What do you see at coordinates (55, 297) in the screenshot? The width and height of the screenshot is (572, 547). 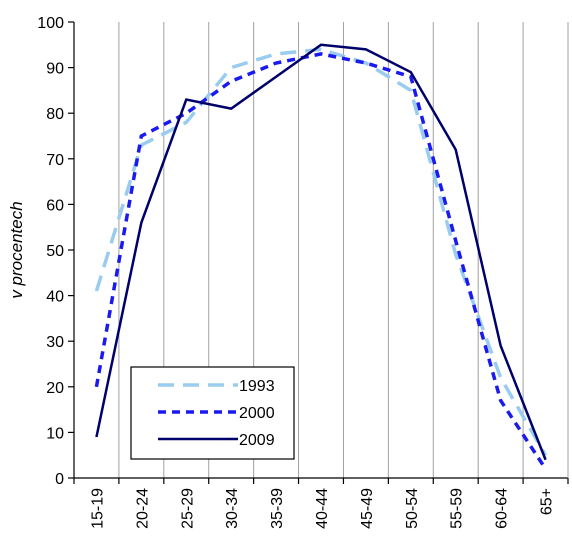 I see `y-tick-label: 40` at bounding box center [55, 297].